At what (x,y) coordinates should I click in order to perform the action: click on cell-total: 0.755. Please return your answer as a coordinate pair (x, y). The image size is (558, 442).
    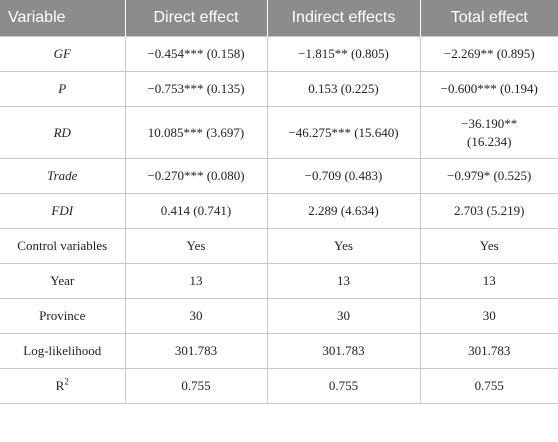
    Looking at the image, I should click on (488, 386).